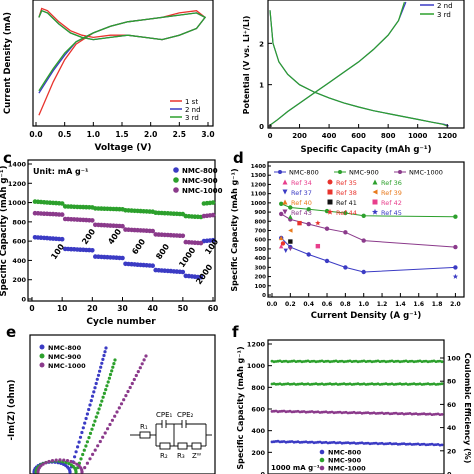  What do you see at coordinates (345, 304) in the screenshot?
I see `x-tick-label: 0.8` at bounding box center [345, 304].